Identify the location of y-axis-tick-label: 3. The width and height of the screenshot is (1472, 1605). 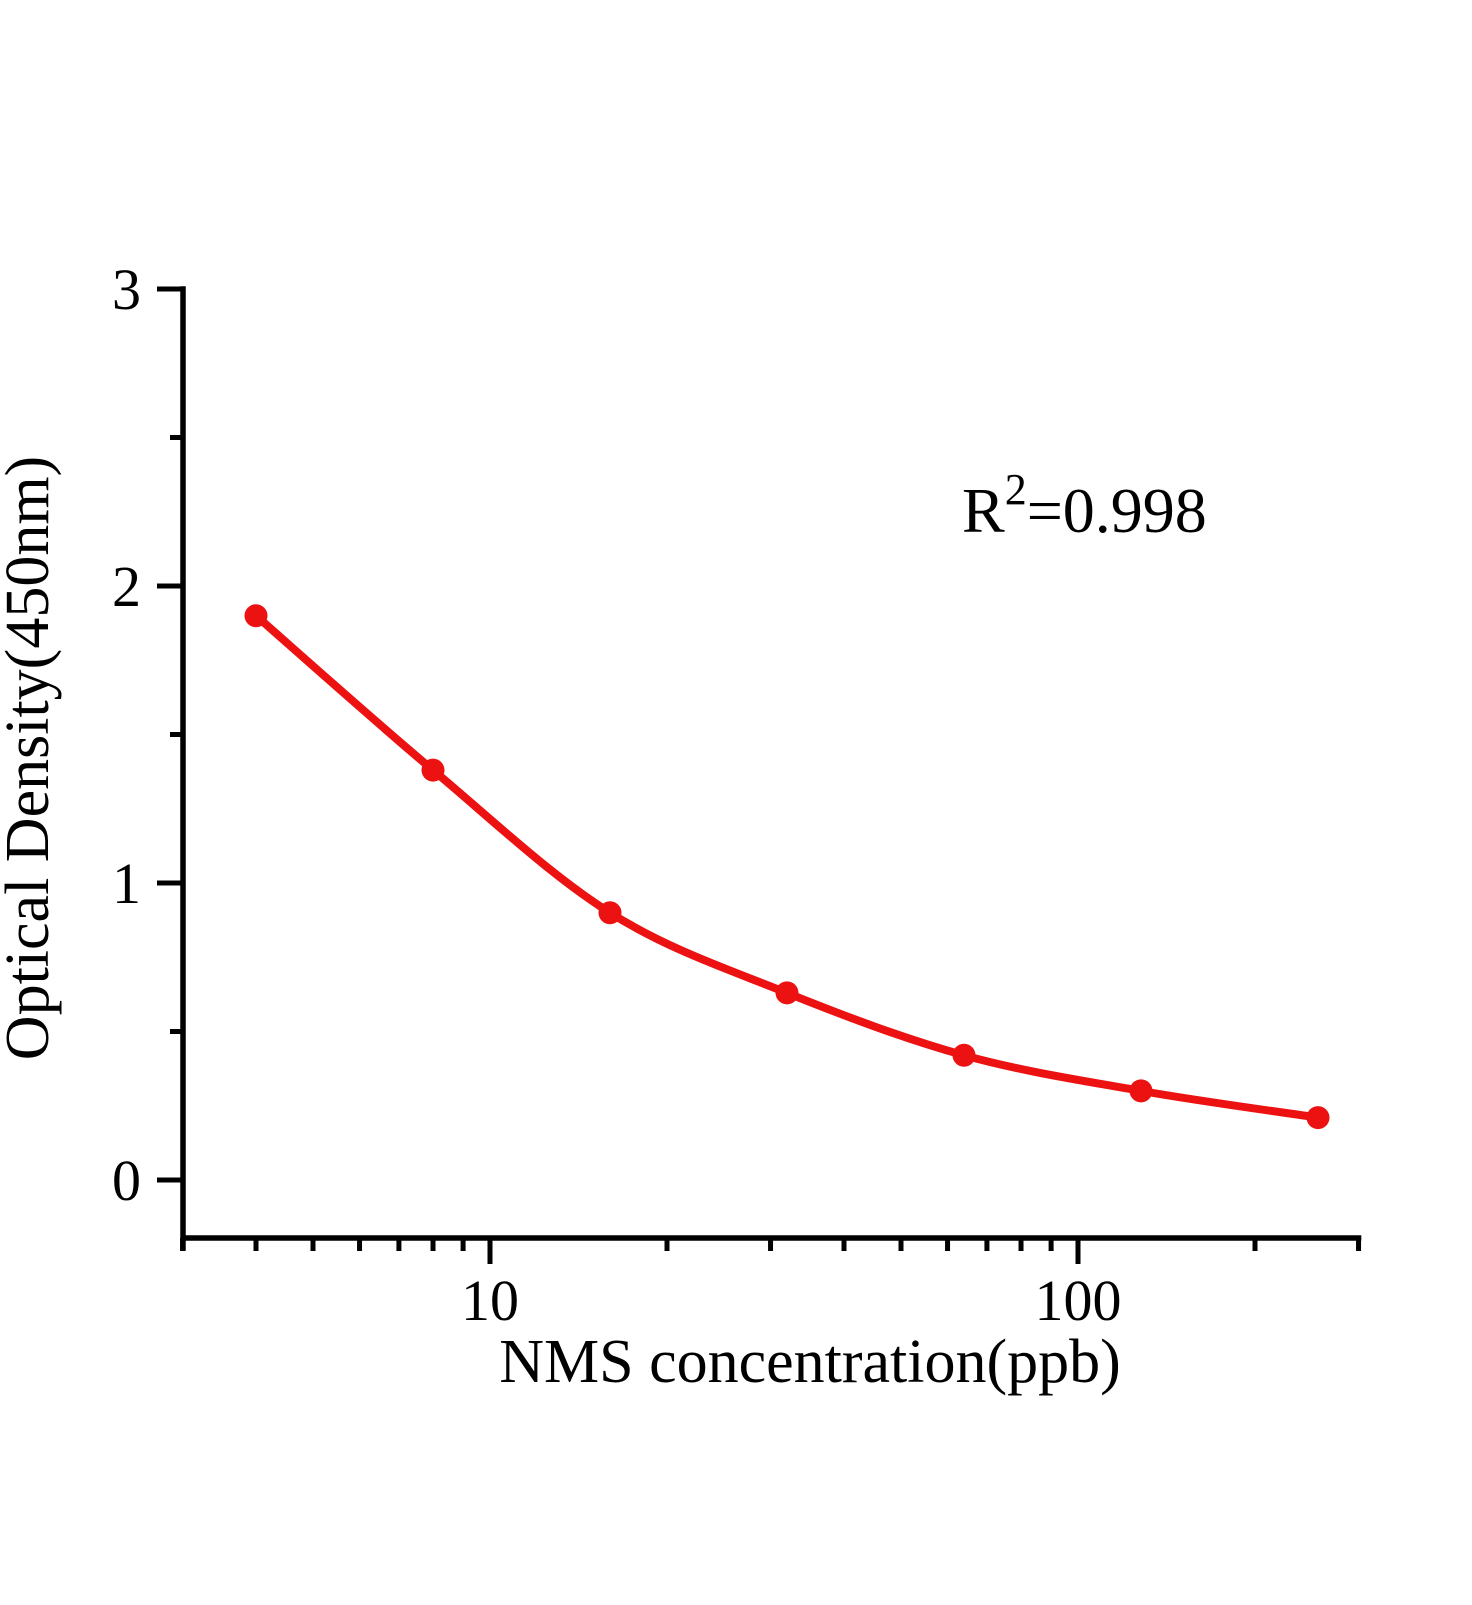
(126, 289).